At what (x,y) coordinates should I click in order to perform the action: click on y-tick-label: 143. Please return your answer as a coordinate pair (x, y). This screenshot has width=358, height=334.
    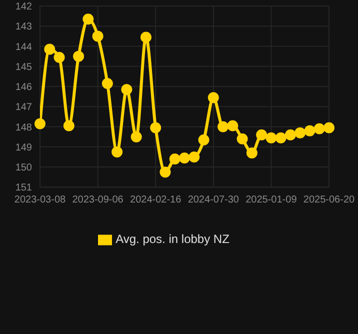
    Looking at the image, I should click on (23, 27).